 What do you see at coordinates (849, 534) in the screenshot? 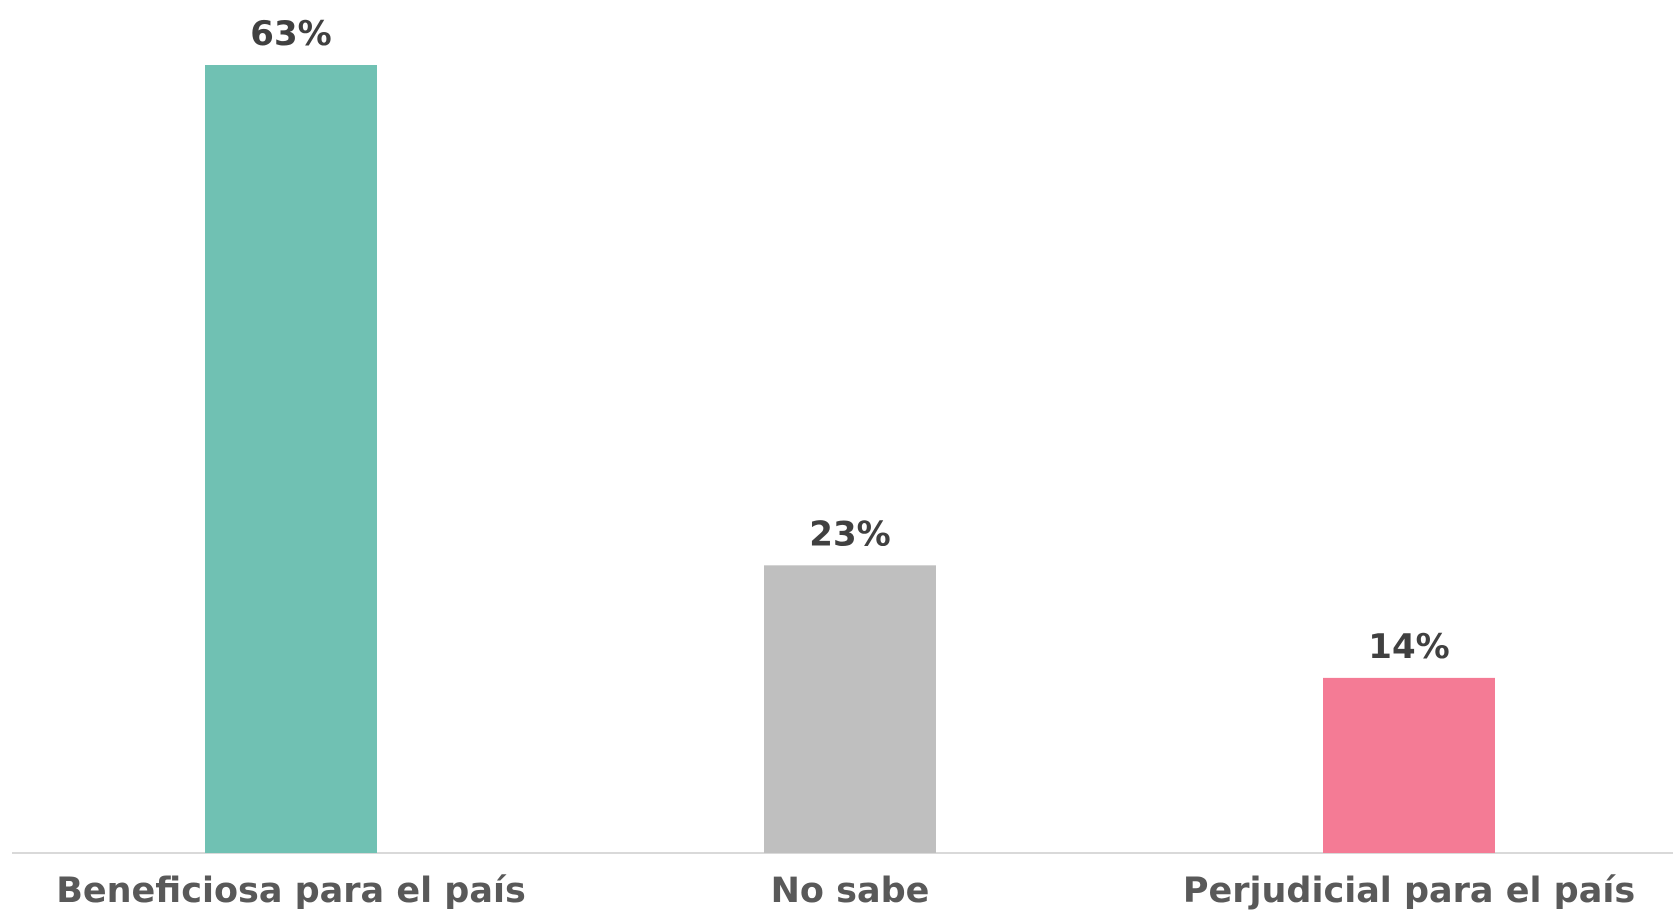
I see `value-label-2: 23%` at bounding box center [849, 534].